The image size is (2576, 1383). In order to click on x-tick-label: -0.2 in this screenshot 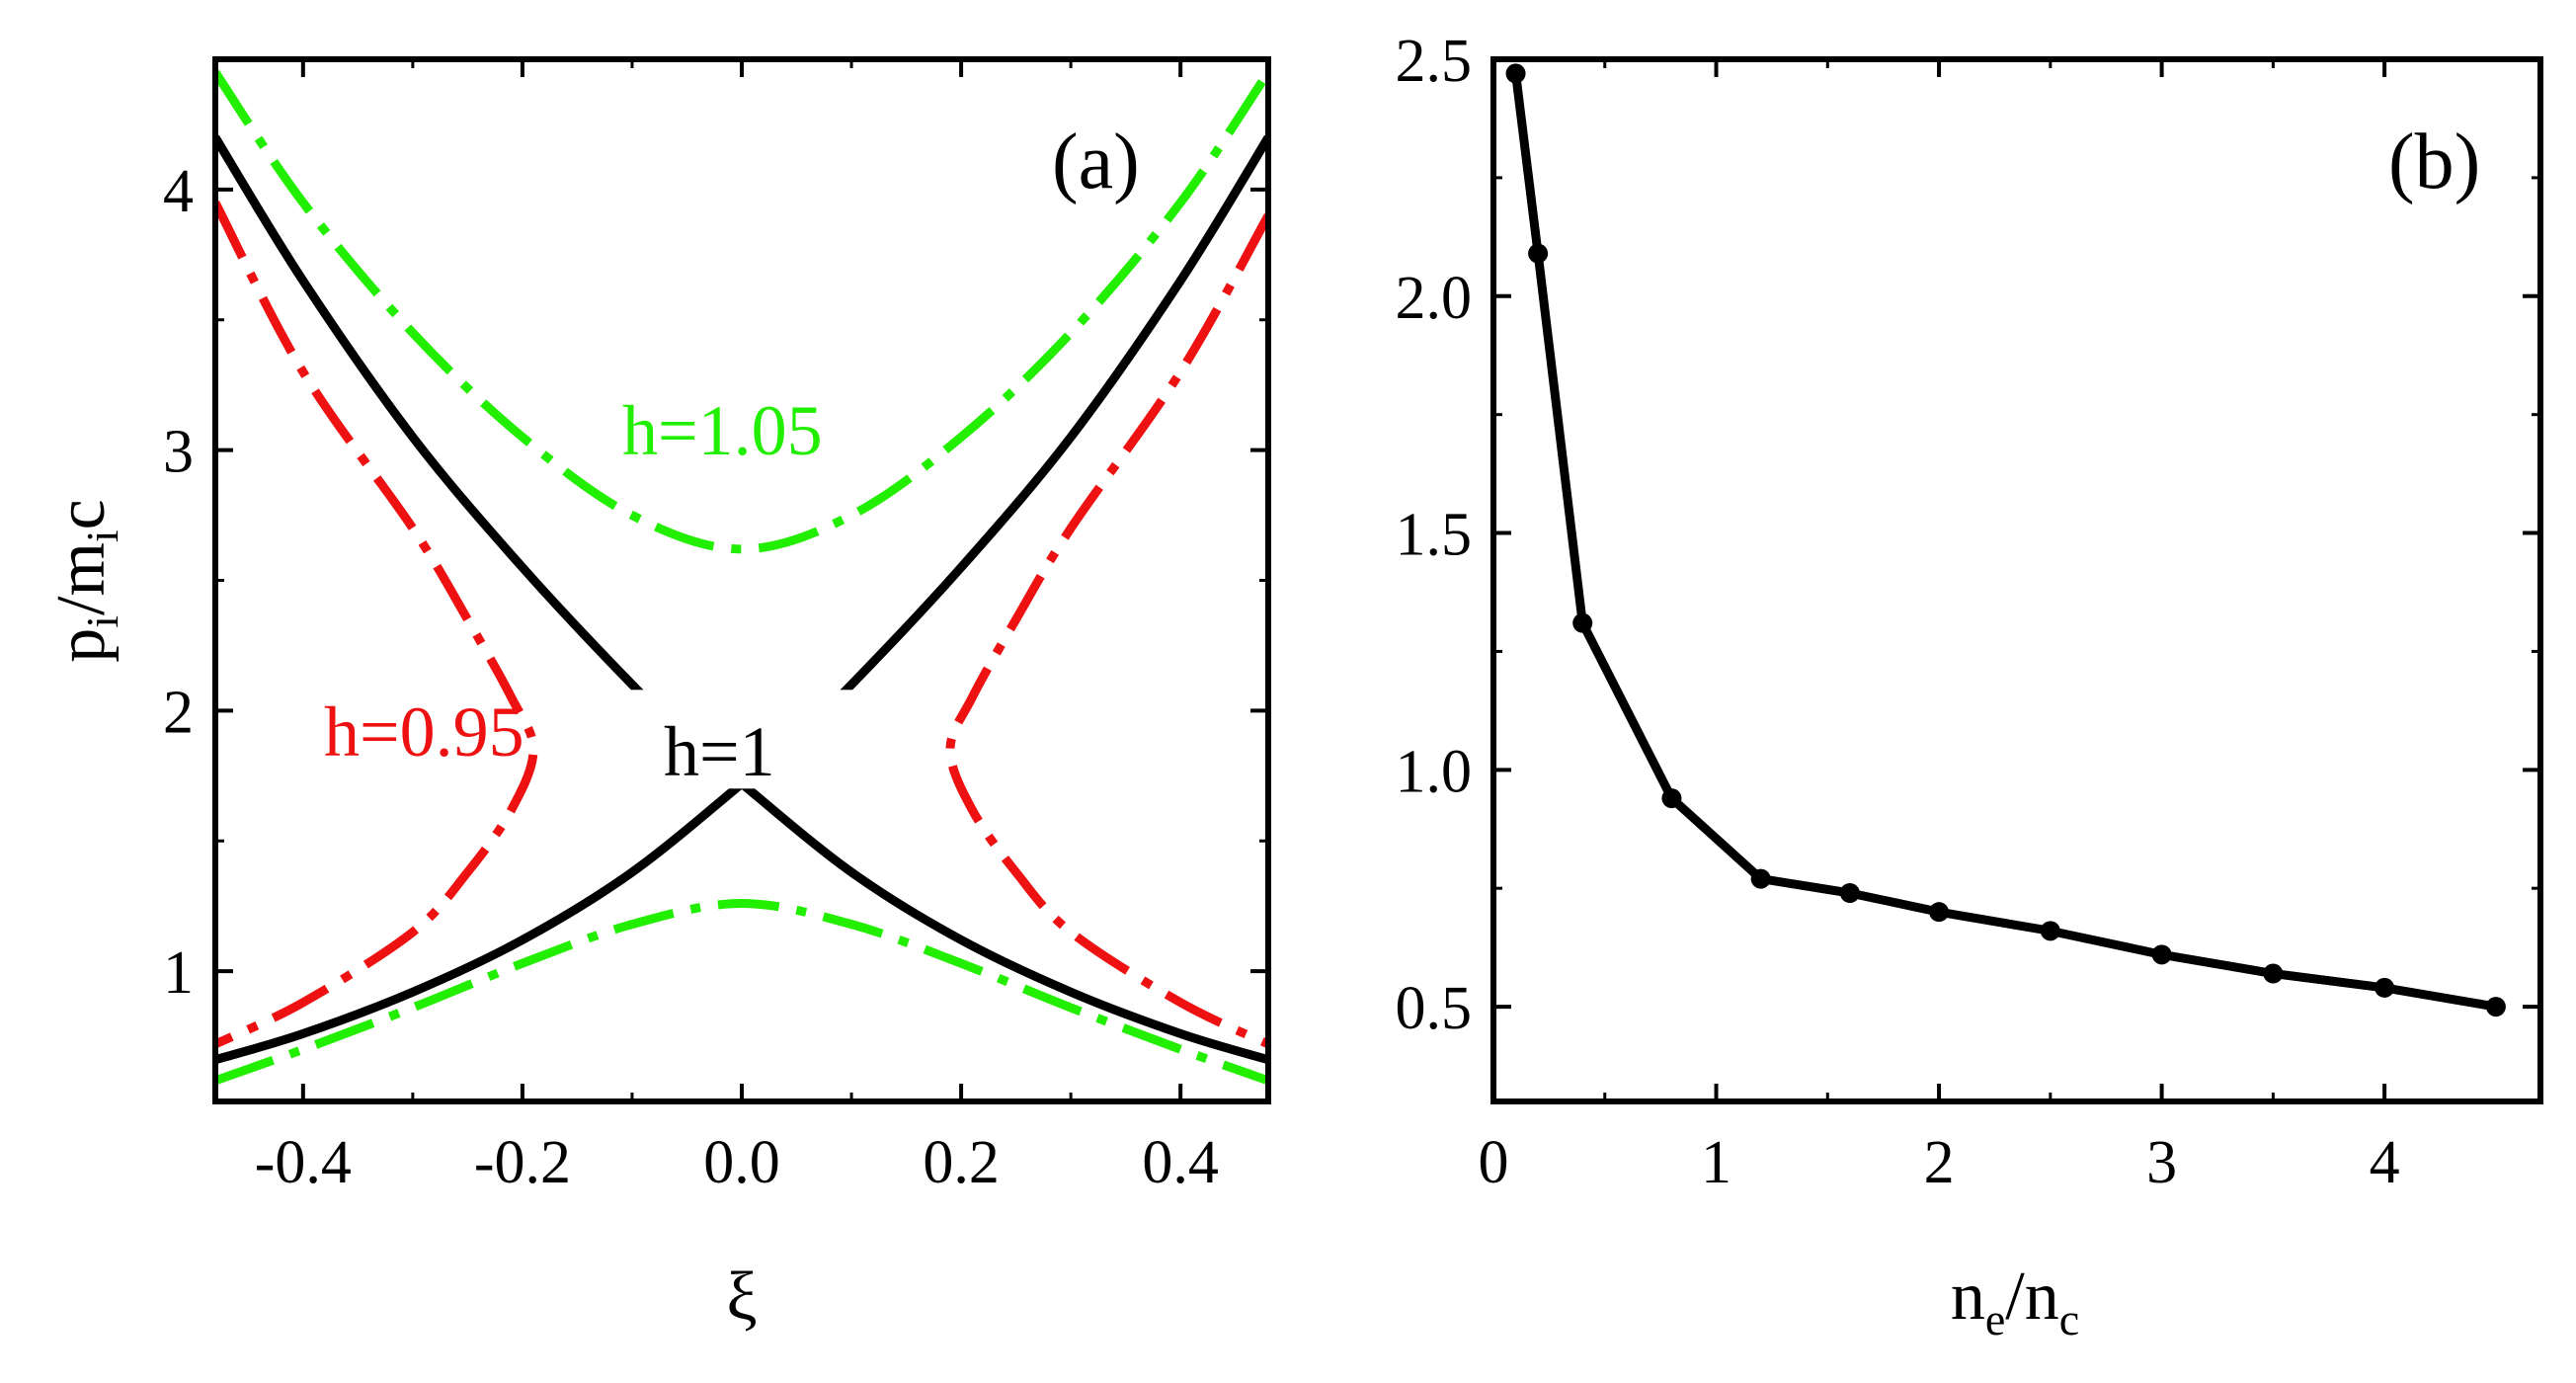, I will do `click(522, 1162)`.